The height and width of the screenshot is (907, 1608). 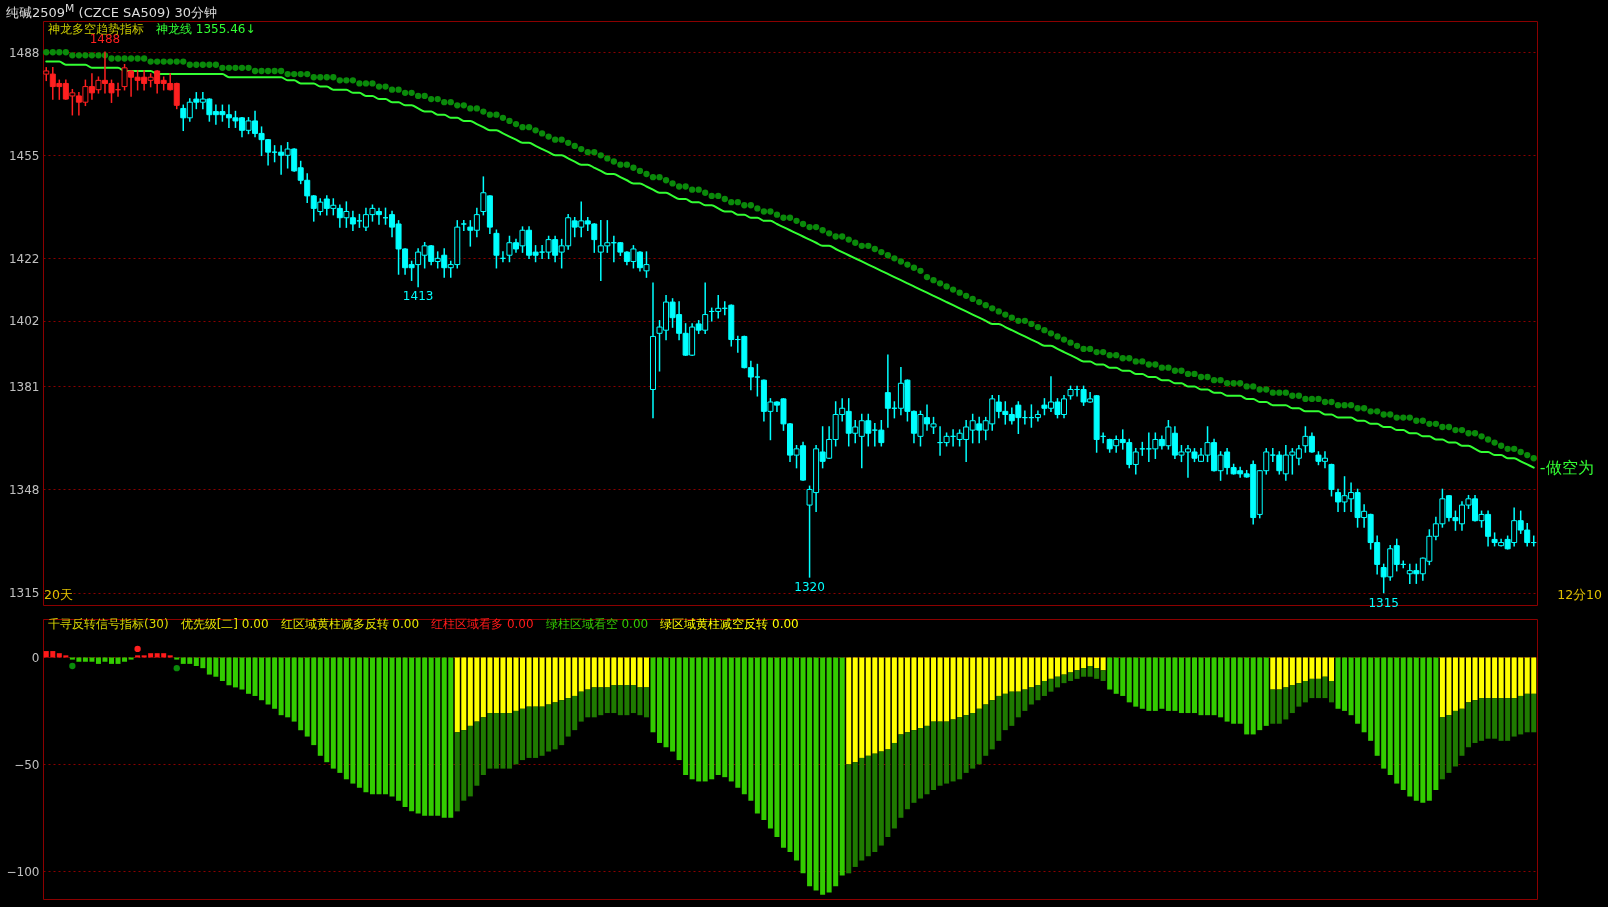 What do you see at coordinates (418, 296) in the screenshot?
I see `annotation: 1413` at bounding box center [418, 296].